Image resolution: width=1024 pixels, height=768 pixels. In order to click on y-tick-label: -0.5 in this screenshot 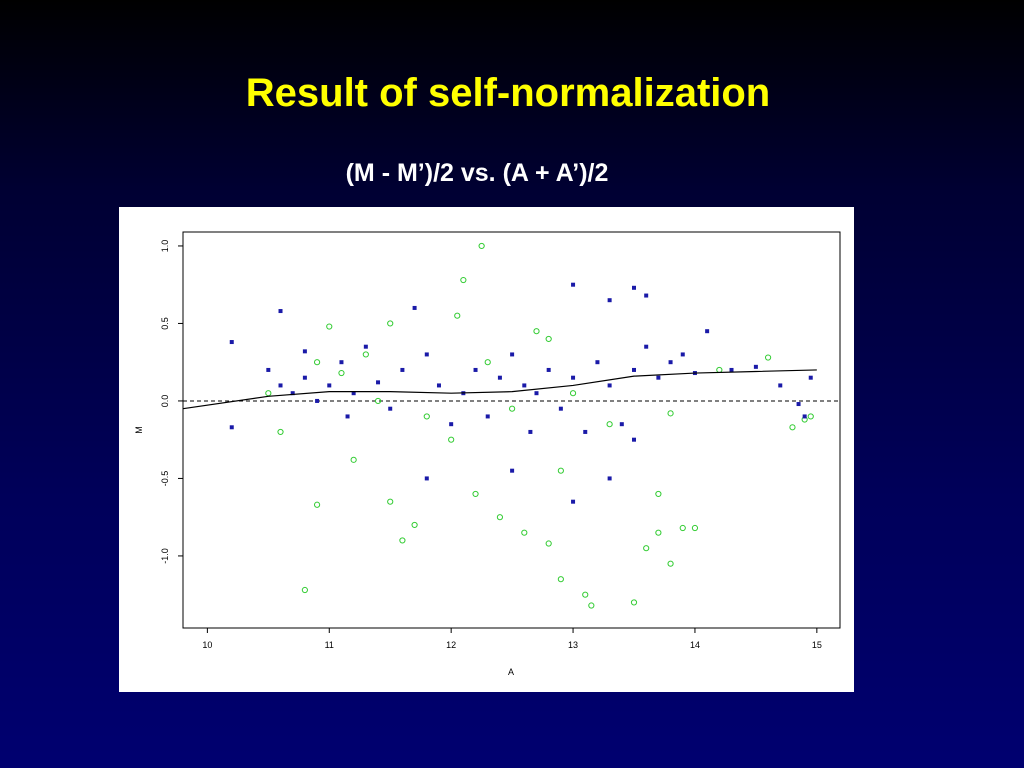, I will do `click(165, 479)`.